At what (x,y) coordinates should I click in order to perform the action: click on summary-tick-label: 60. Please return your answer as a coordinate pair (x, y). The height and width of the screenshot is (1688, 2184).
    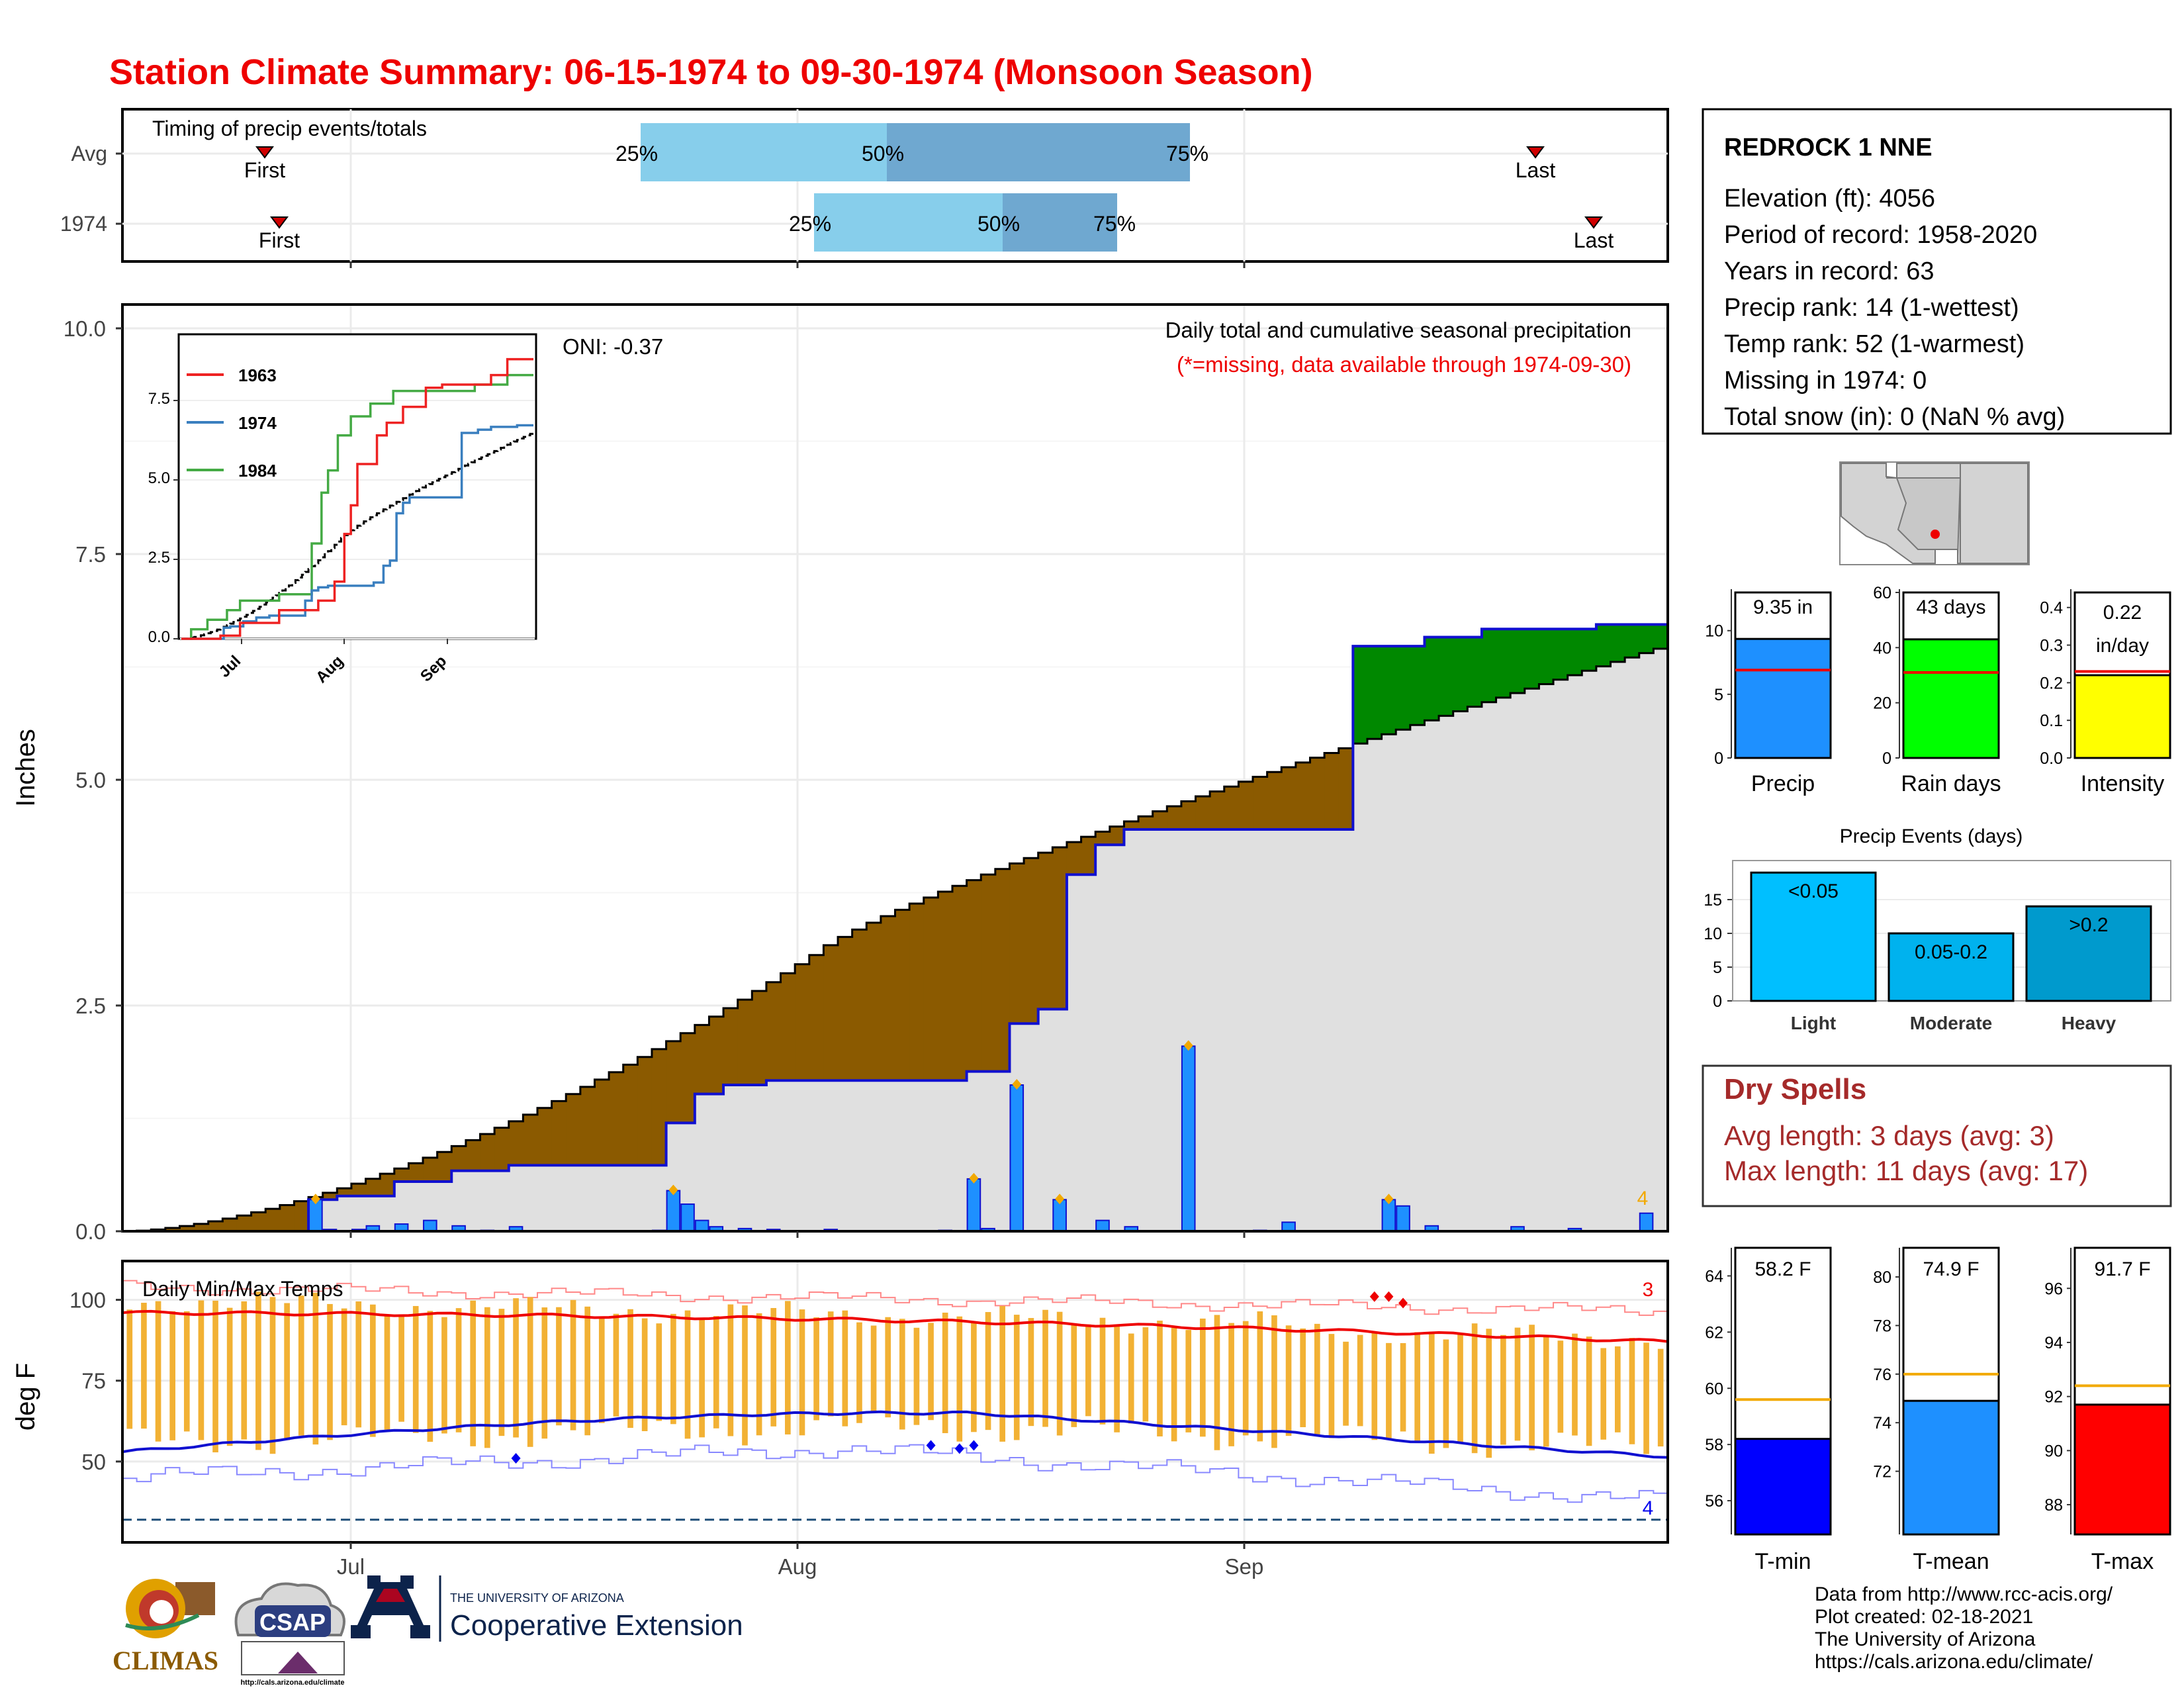
    Looking at the image, I should click on (1882, 593).